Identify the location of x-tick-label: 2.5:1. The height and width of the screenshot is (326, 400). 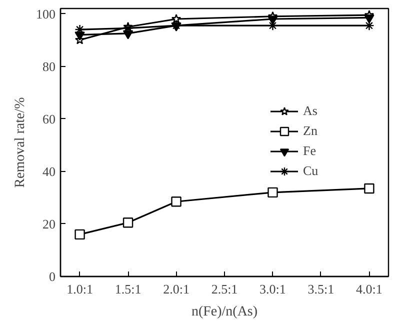
(224, 289).